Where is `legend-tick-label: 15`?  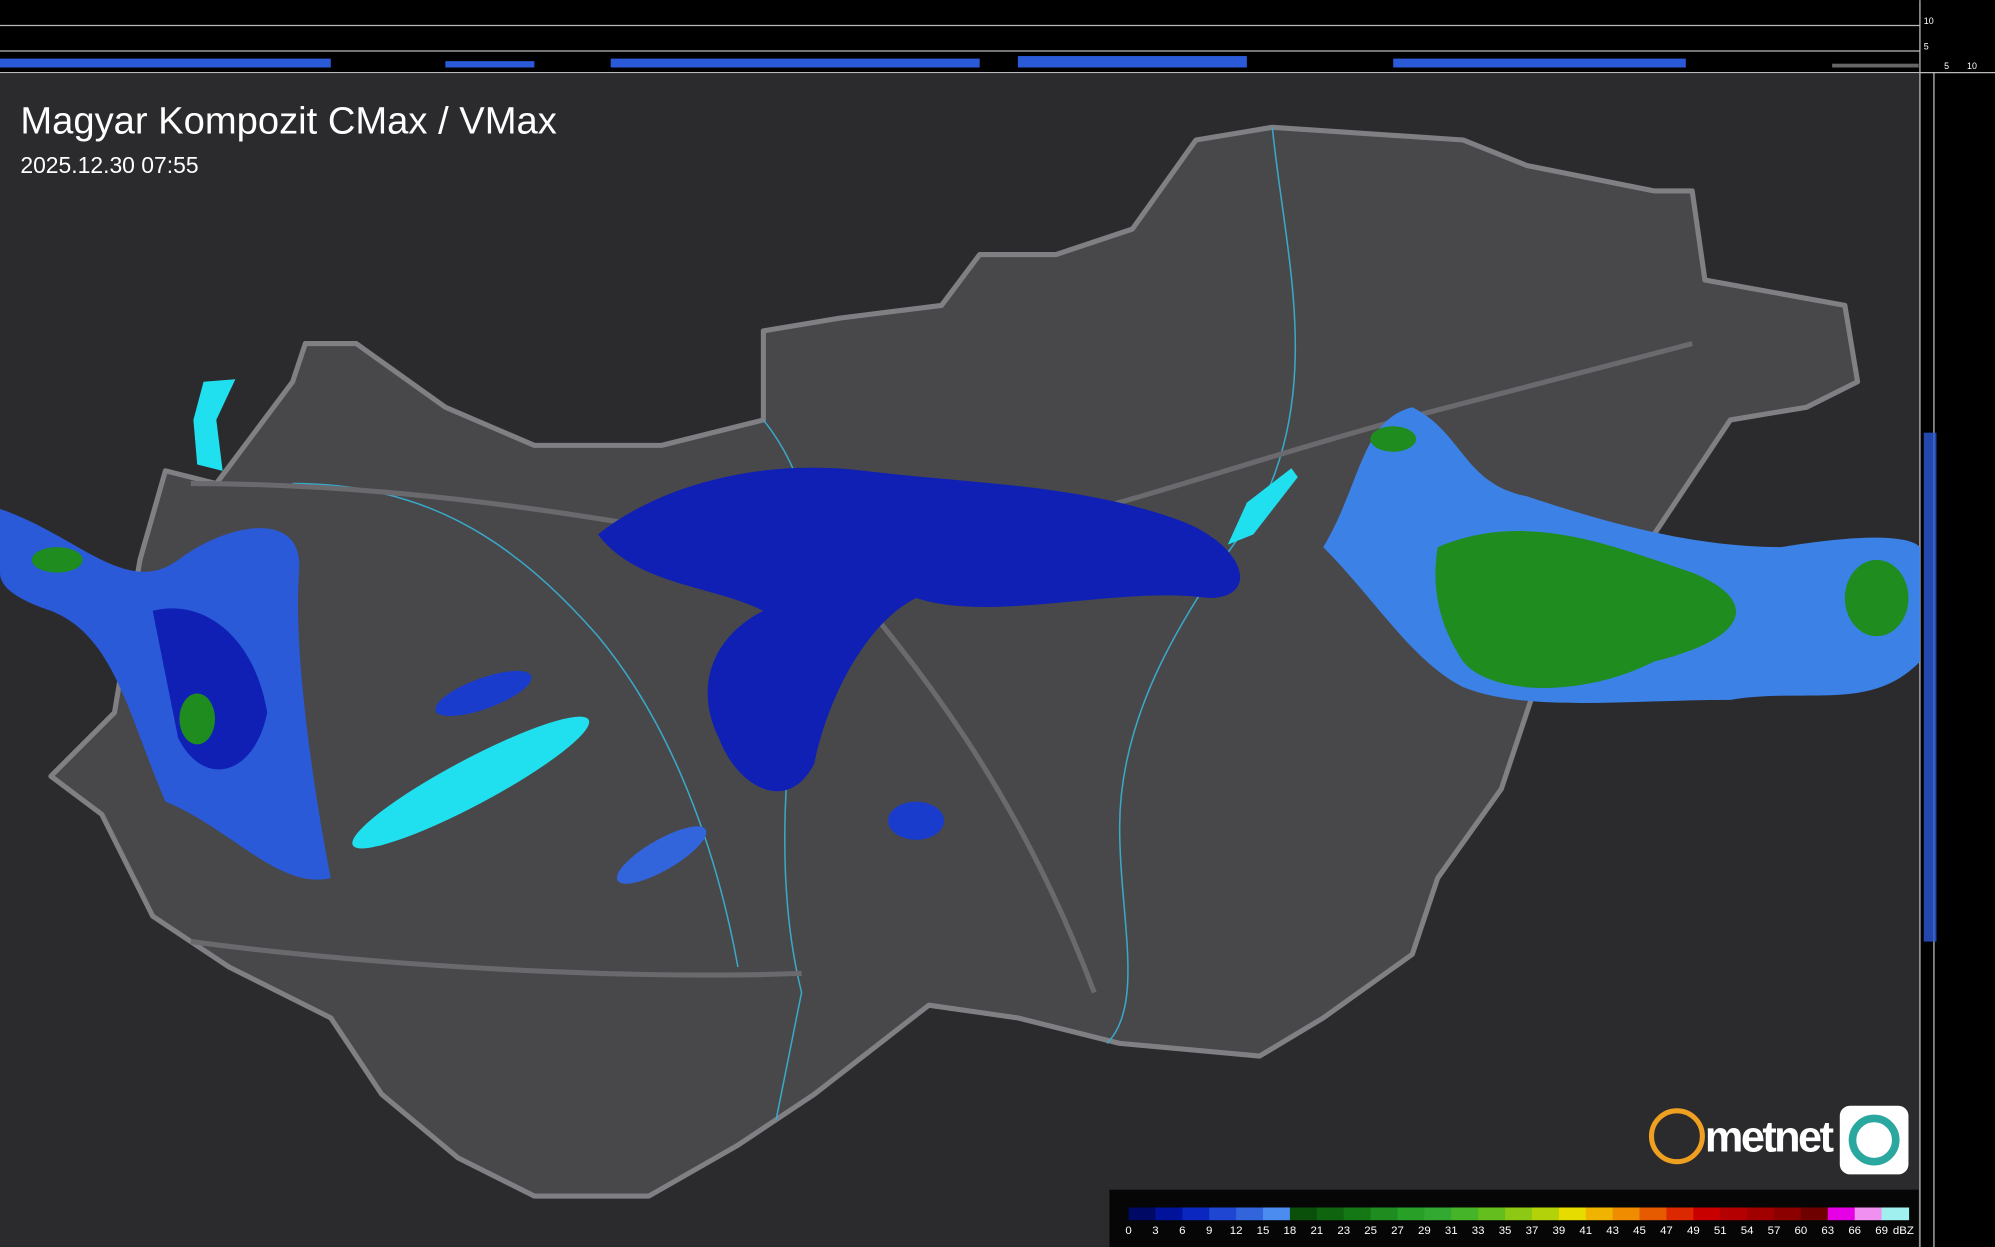
legend-tick-label: 15 is located at coordinates (1263, 1231).